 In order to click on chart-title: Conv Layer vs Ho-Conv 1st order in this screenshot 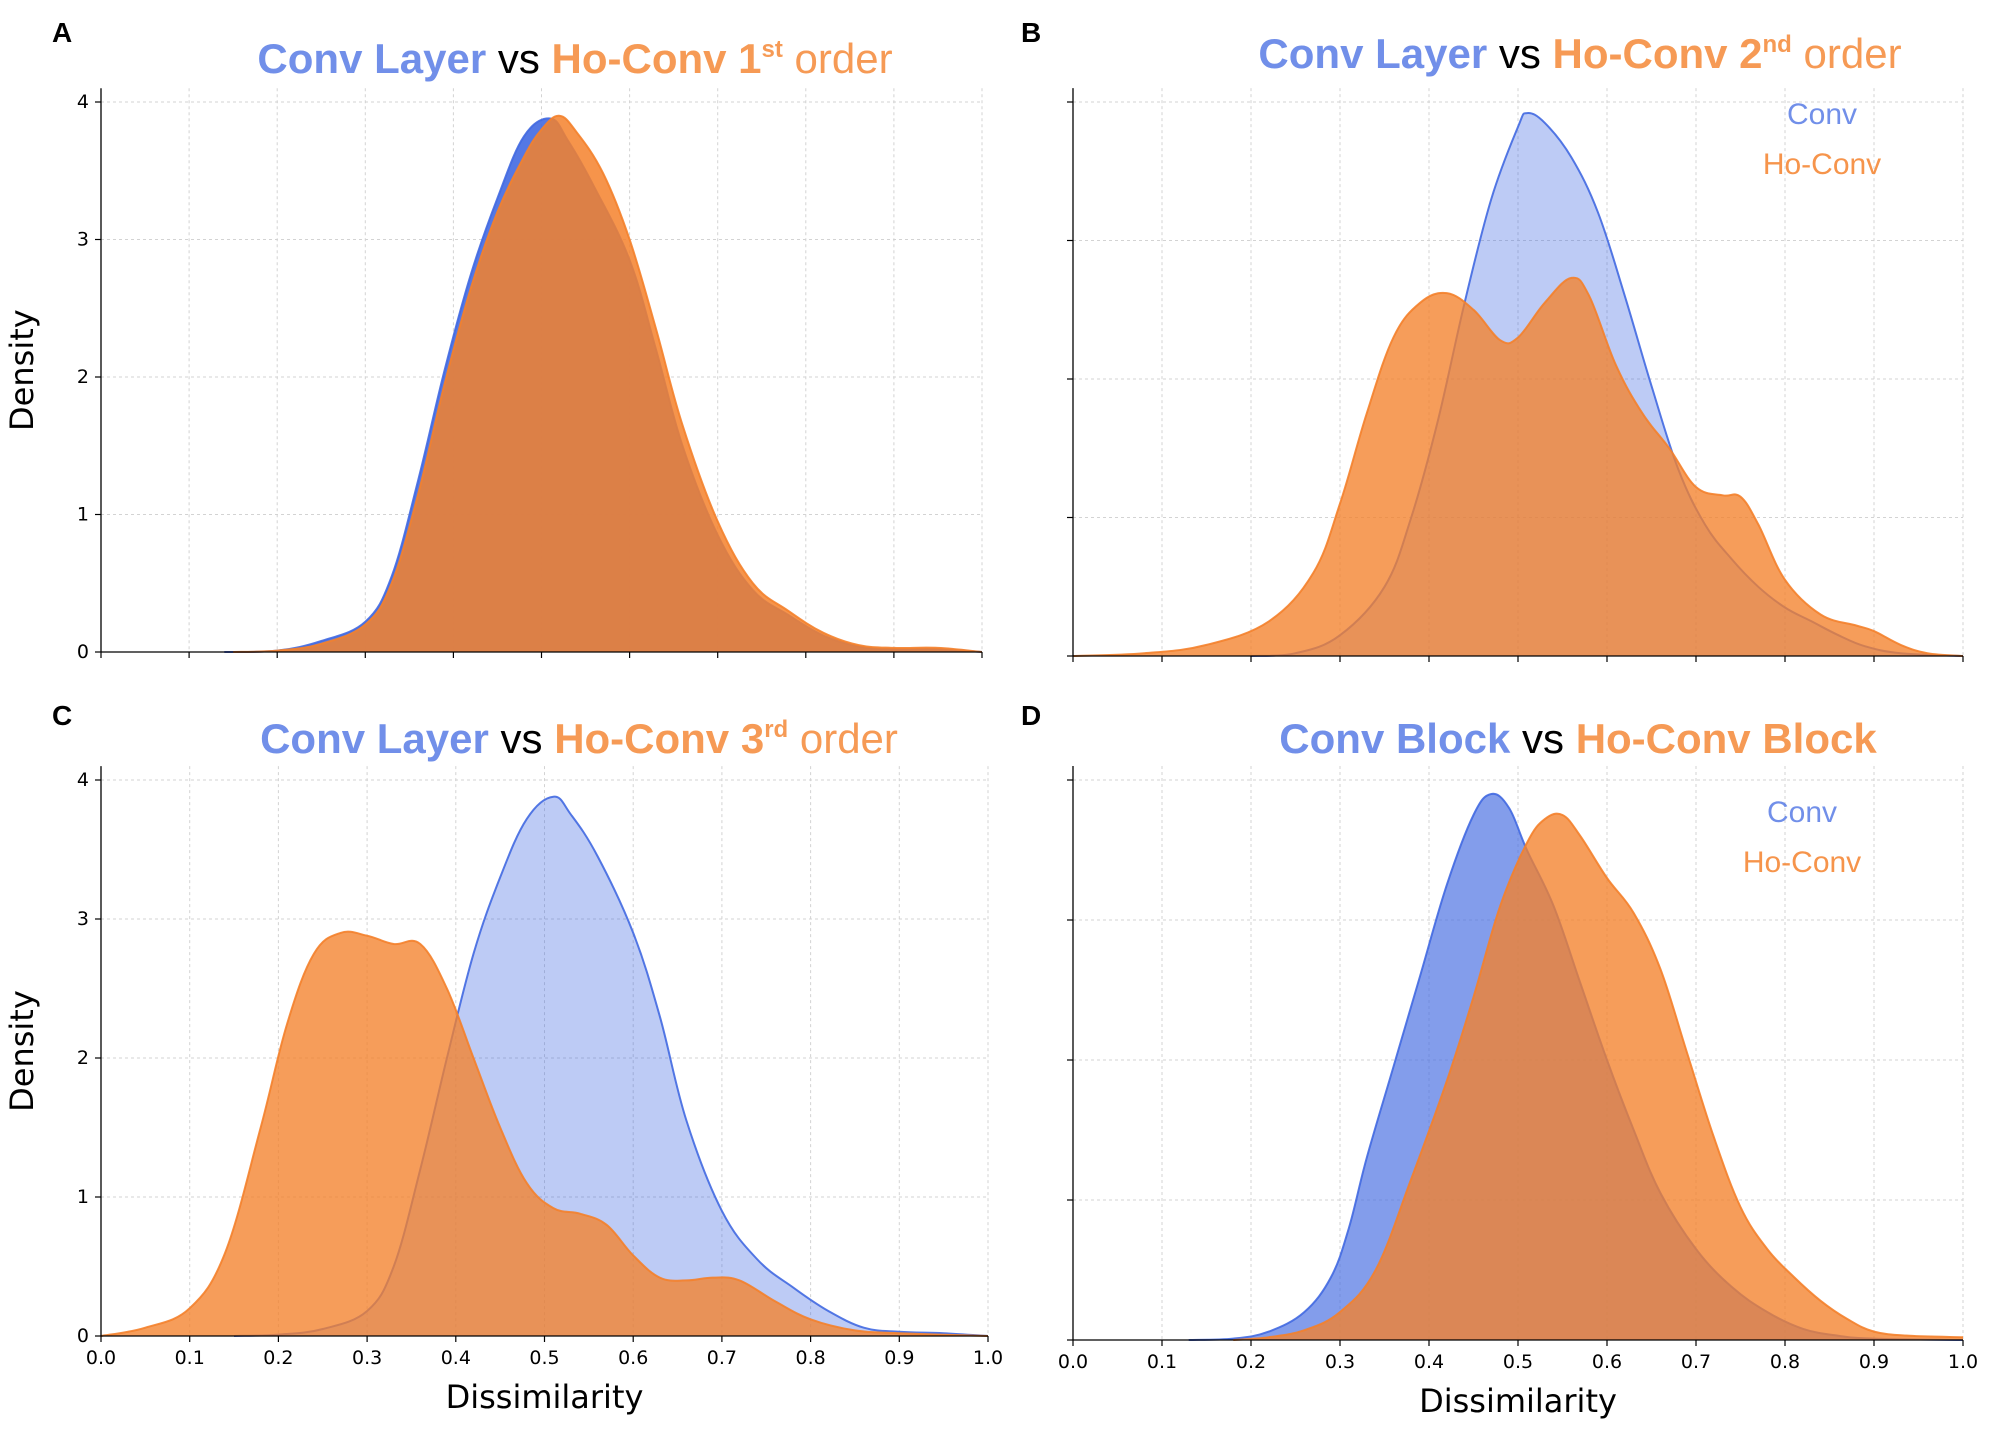, I will do `click(574, 58)`.